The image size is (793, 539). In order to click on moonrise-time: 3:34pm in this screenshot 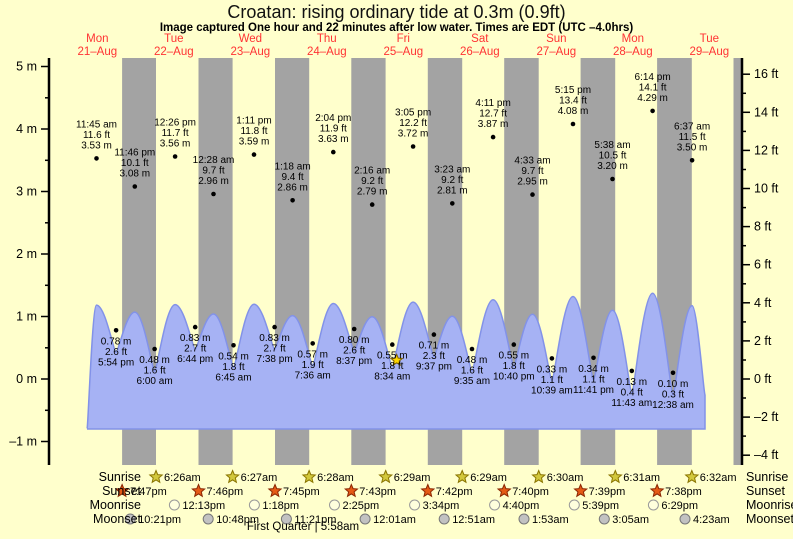, I will do `click(441, 506)`.